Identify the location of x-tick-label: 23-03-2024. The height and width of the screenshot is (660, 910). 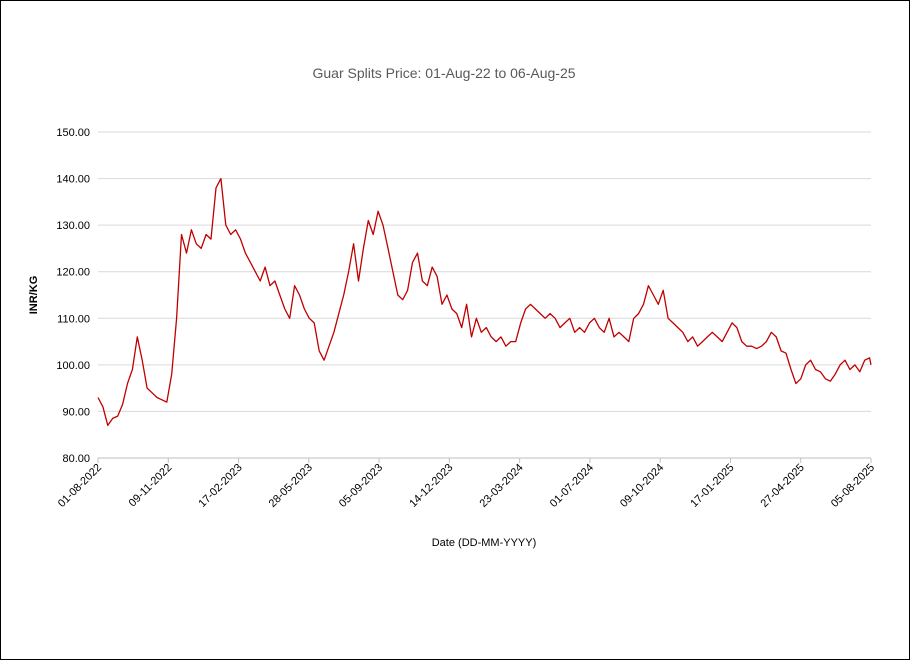
(501, 486).